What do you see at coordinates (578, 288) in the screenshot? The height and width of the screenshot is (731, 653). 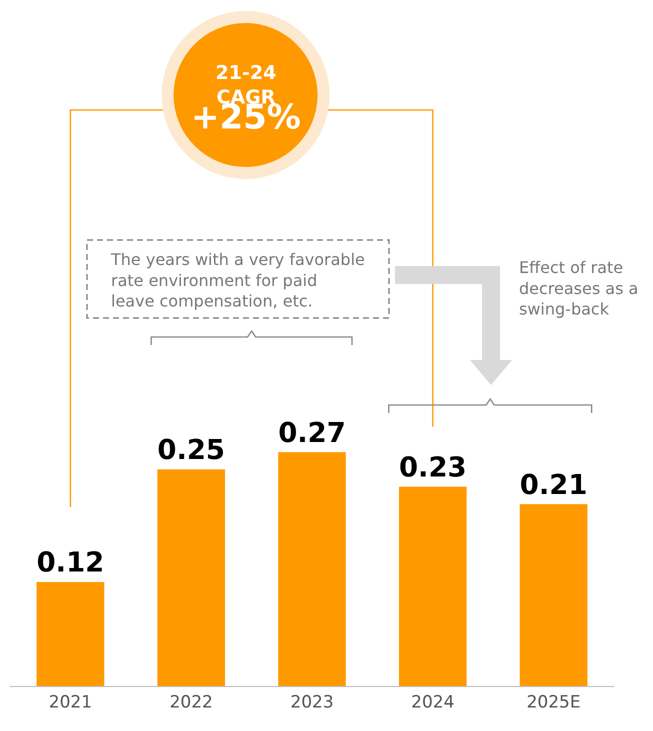 I see `text: Effect of rate decreases as a swing-back` at bounding box center [578, 288].